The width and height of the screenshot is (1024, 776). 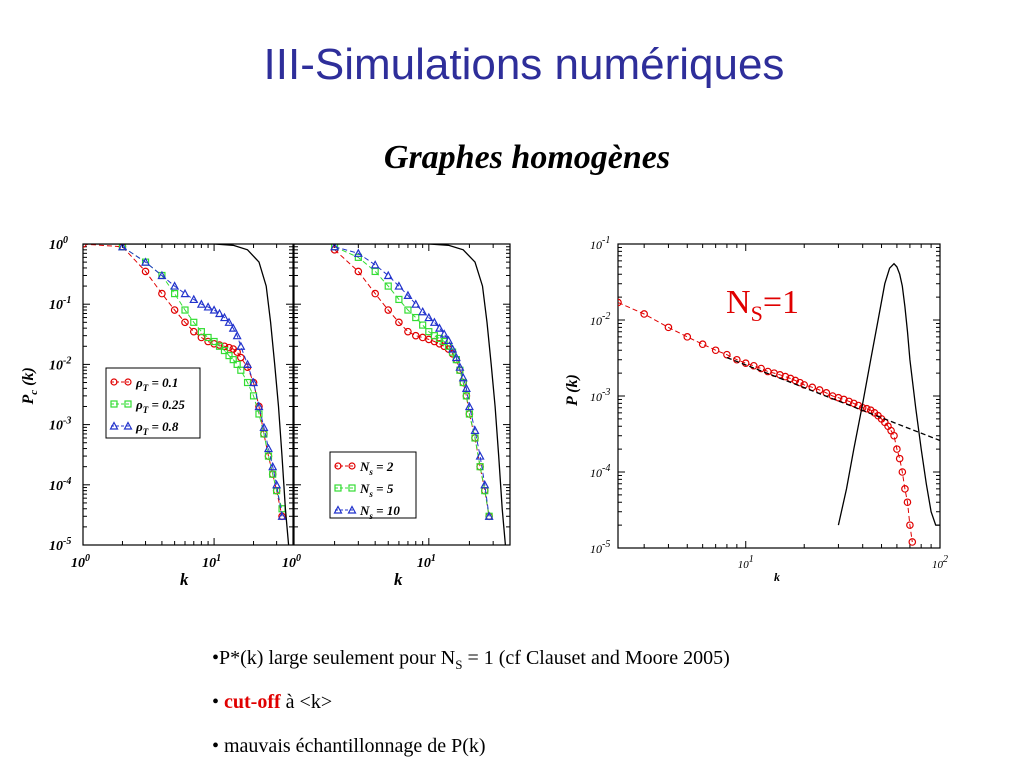 I want to click on x-tick-label: 10², so click(x=940, y=562).